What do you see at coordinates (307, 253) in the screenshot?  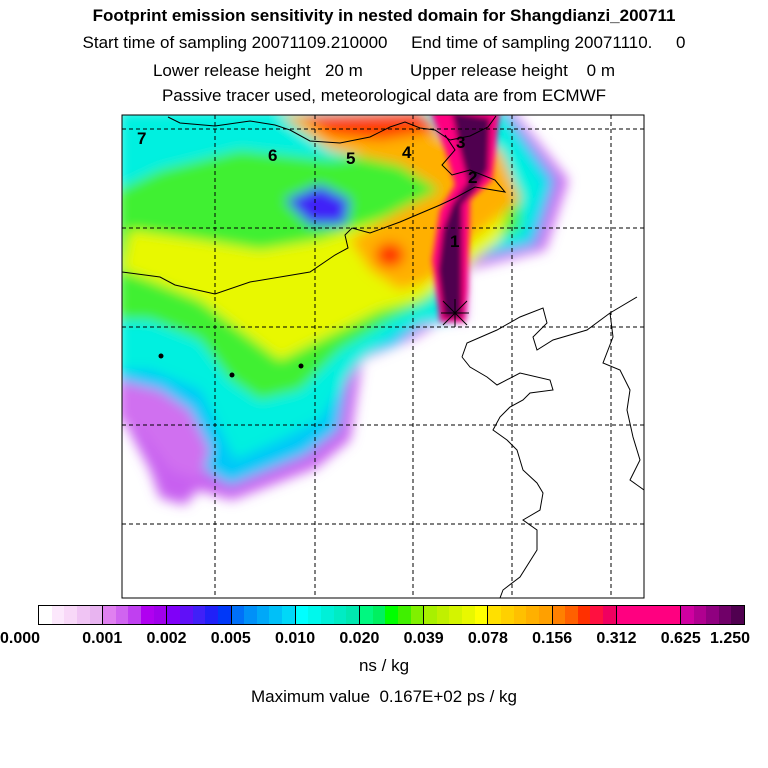 I see `site-markers: 7 6 5 4 3 2 1` at bounding box center [307, 253].